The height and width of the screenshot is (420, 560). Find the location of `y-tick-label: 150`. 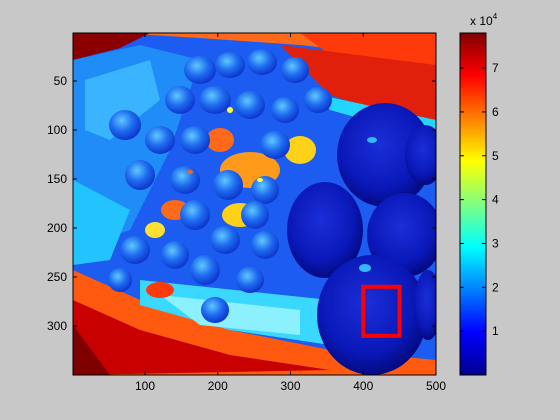

y-tick-label: 150 is located at coordinates (57, 179).